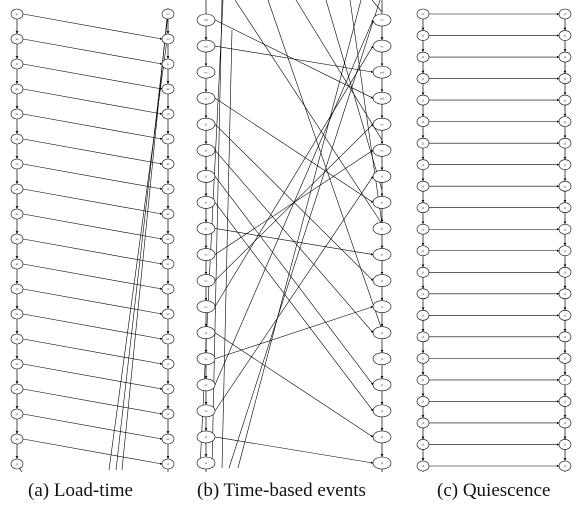 The image size is (584, 514). Describe the element at coordinates (206, 46) in the screenshot. I see `node-label: nd` at that location.